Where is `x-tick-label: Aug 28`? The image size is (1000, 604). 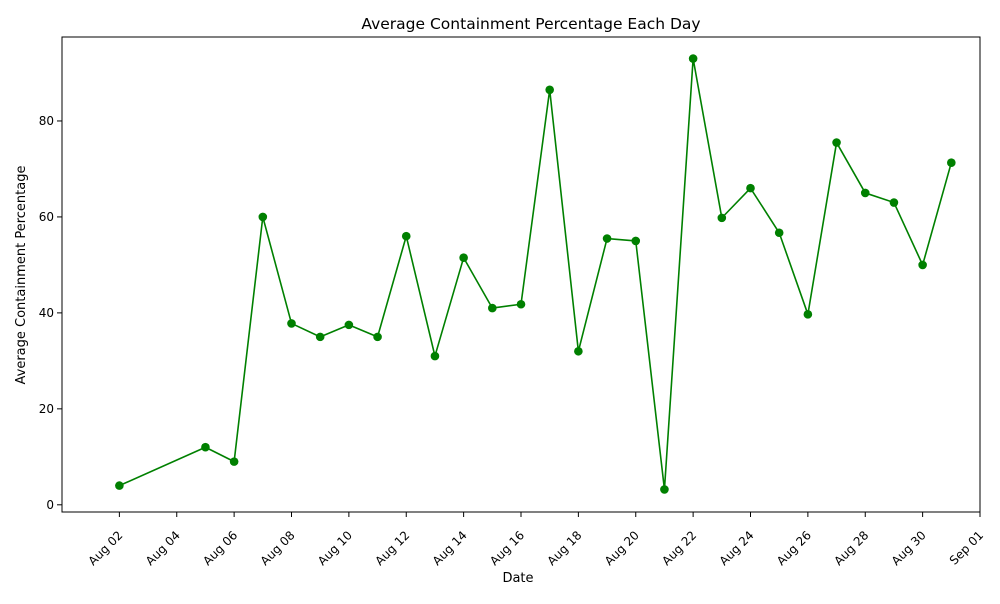 x-tick-label: Aug 28 is located at coordinates (851, 548).